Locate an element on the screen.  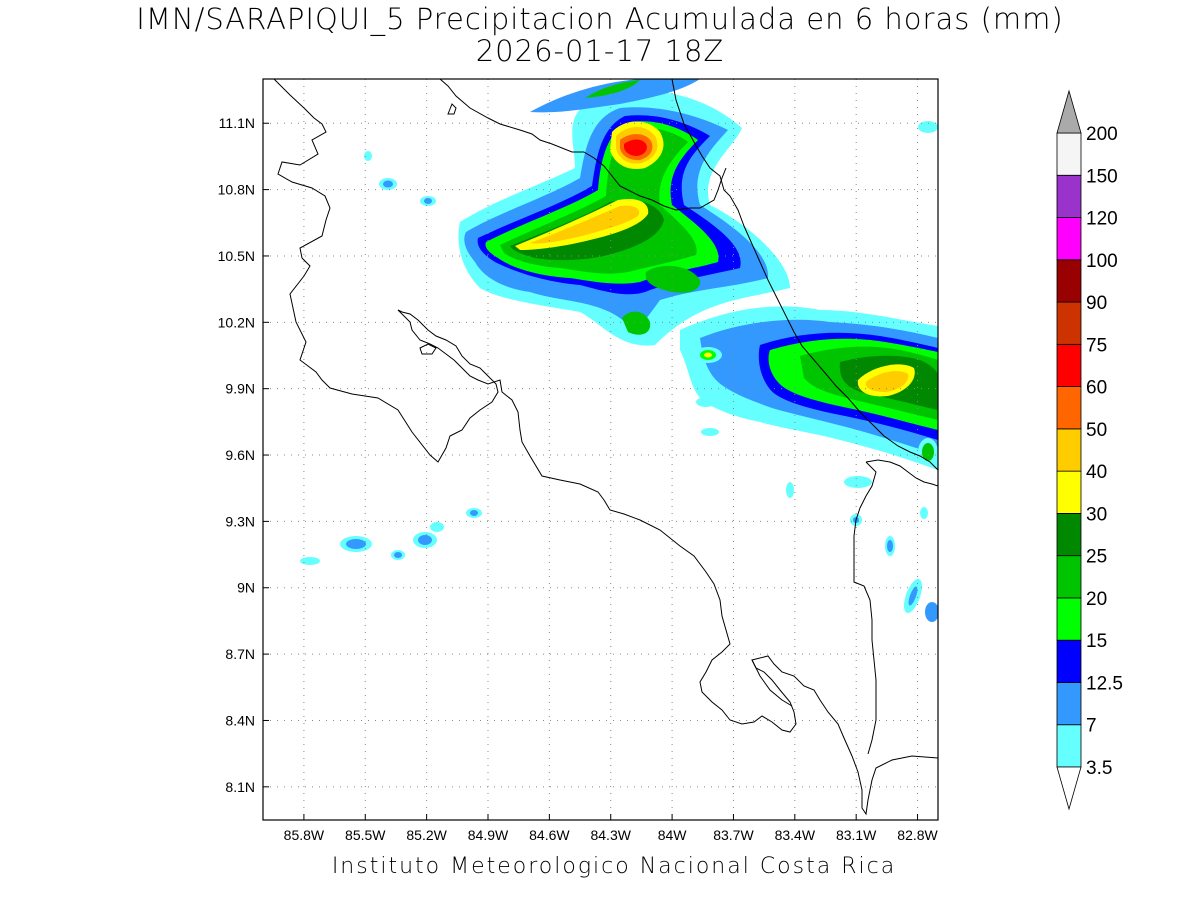
lon-tick-label: 85.5W is located at coordinates (365, 835).